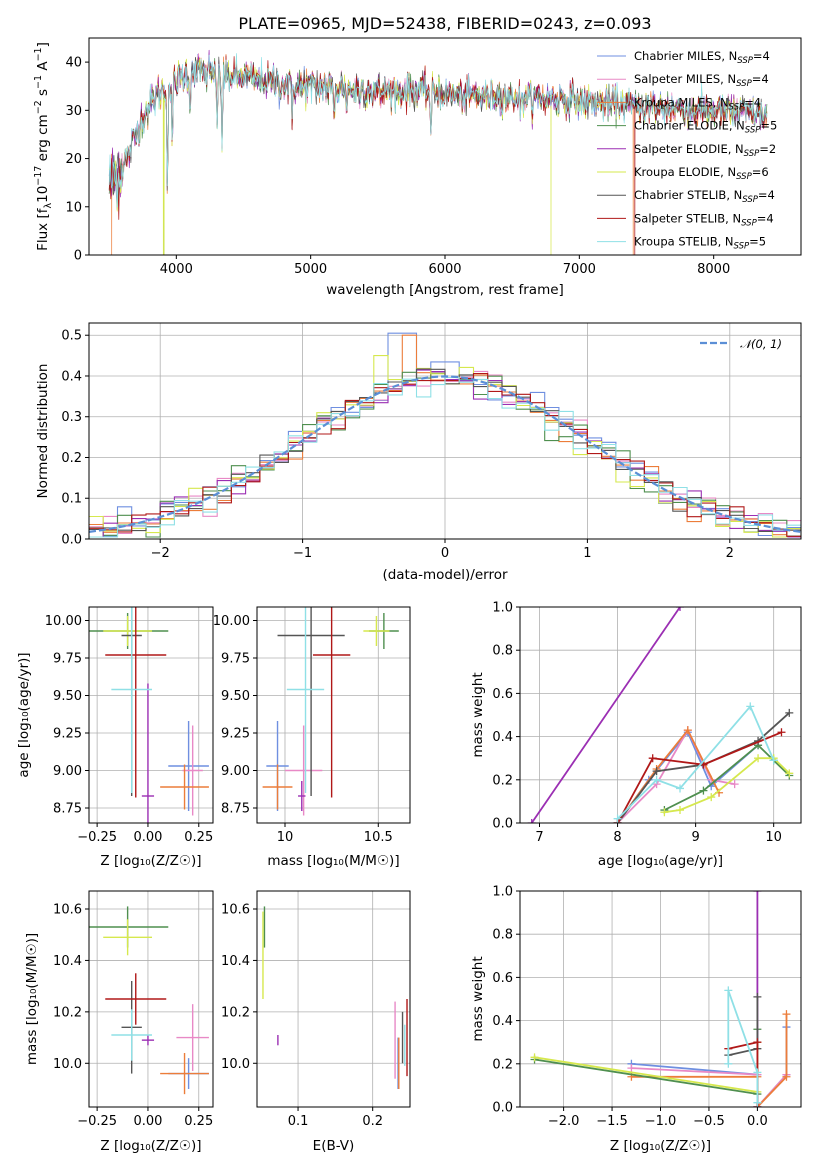 Image resolution: width=819 pixels, height=1170 pixels. I want to click on weight-line-kroupa_elodie, so click(646, 1067).